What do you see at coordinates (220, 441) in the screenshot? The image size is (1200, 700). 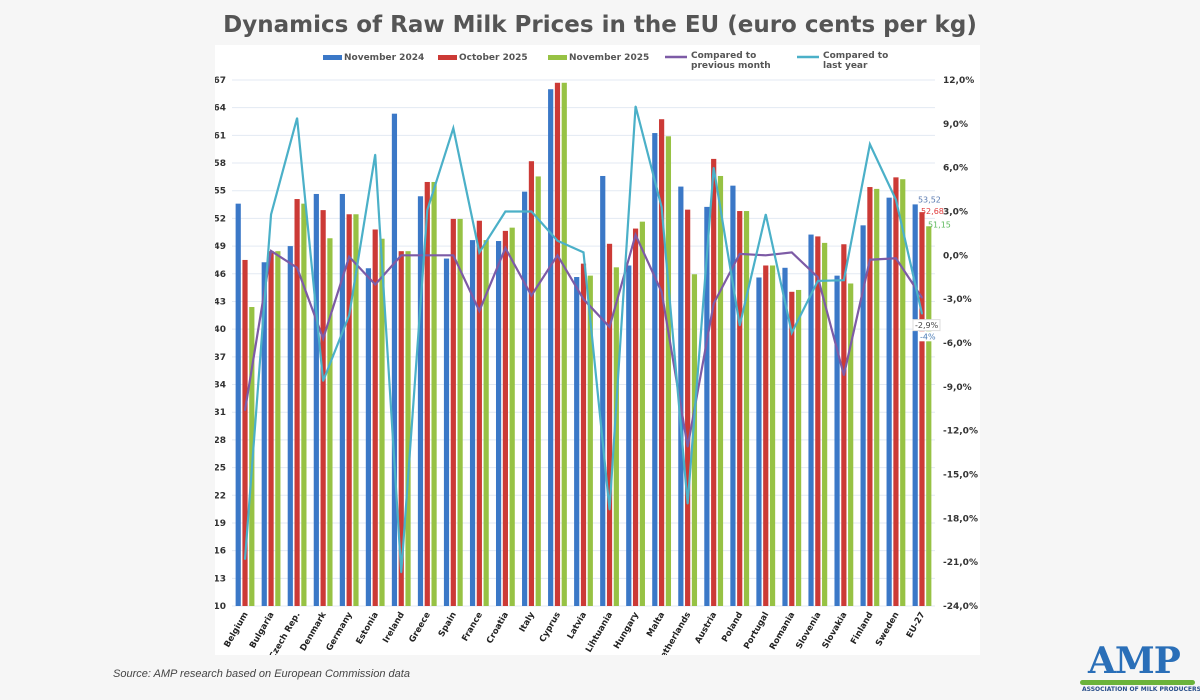 I see `y-tick-label: 28` at bounding box center [220, 441].